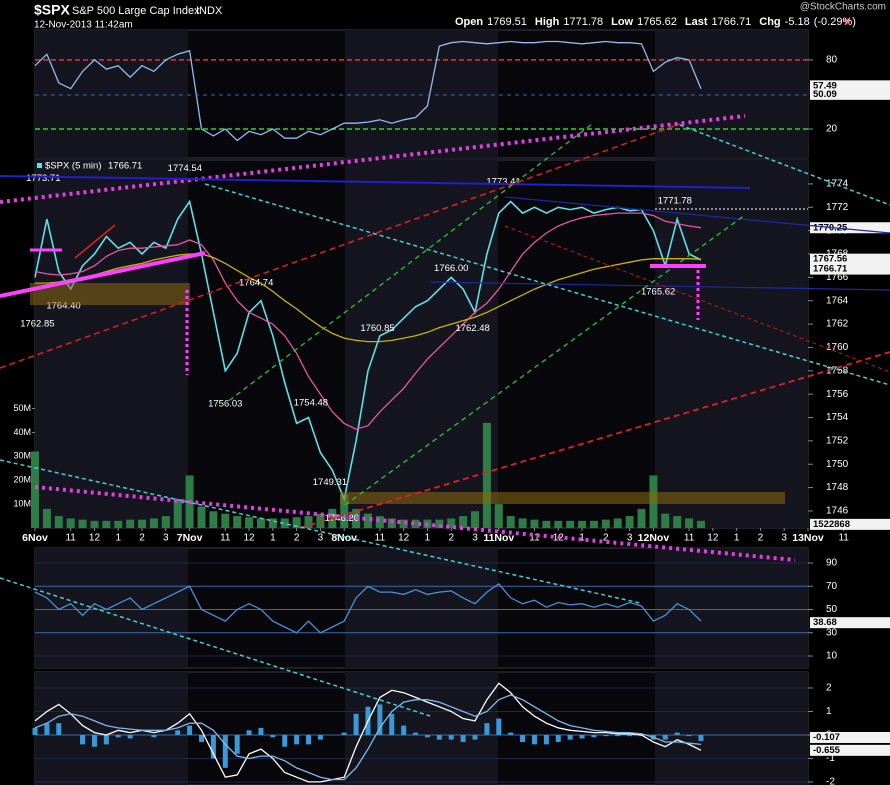 This screenshot has width=890, height=785. I want to click on y-tick-label: 20, so click(832, 129).